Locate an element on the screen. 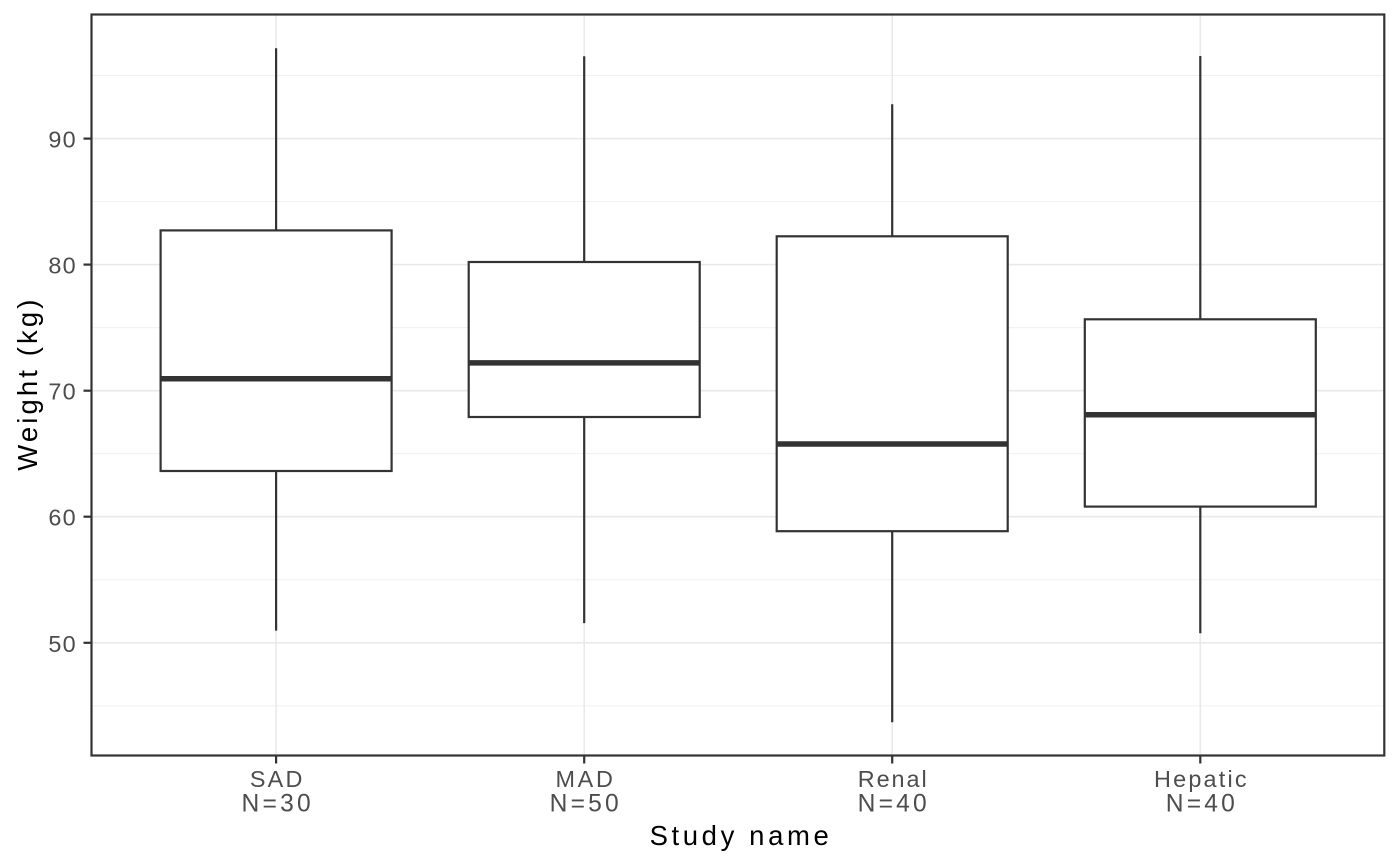 The width and height of the screenshot is (1400, 866). svg-text: 80 is located at coordinates (62, 266).